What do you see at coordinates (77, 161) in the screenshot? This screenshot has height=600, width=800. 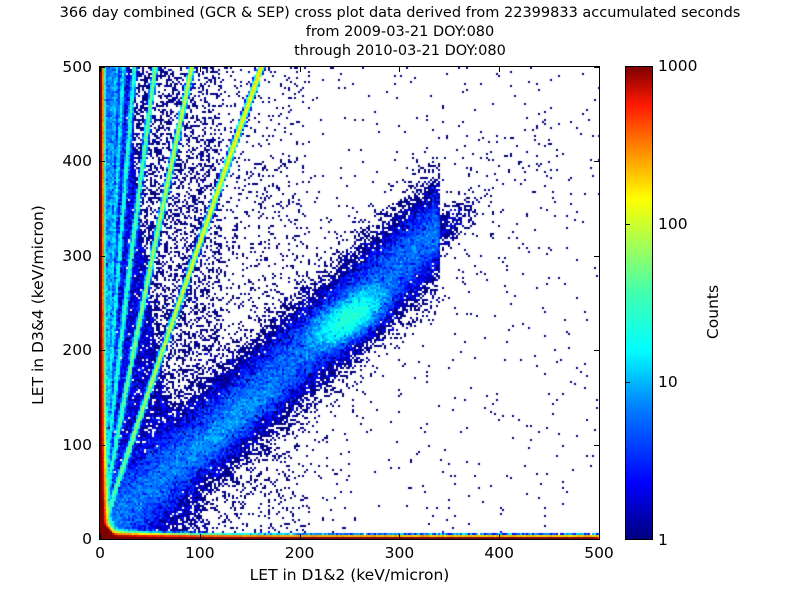 I see `y-tick-label: 400` at bounding box center [77, 161].